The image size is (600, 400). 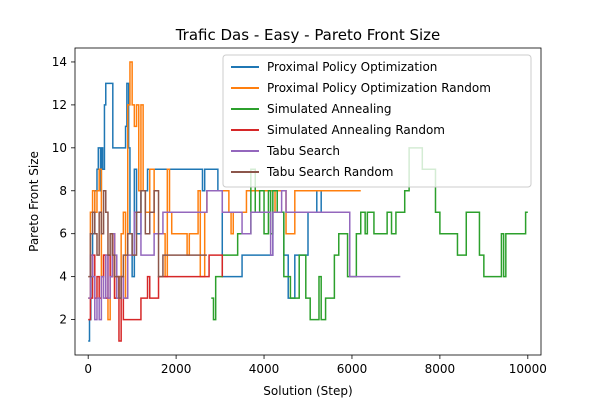 What do you see at coordinates (59, 105) in the screenshot?
I see `y-tick-label: 12` at bounding box center [59, 105].